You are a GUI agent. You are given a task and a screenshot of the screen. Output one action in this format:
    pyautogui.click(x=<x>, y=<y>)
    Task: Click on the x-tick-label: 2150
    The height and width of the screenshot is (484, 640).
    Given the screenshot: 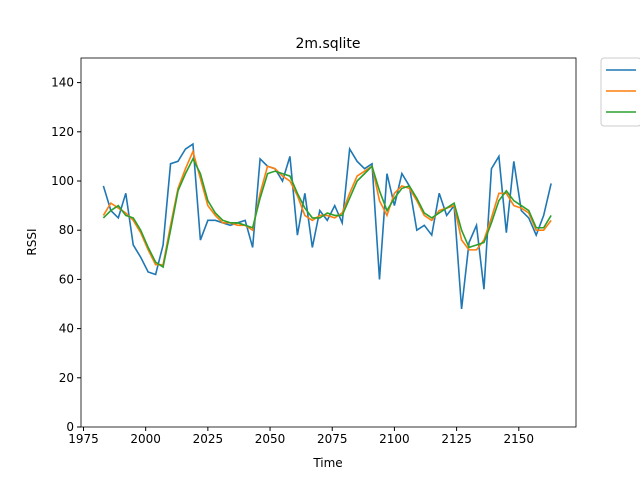 What is the action you would take?
    pyautogui.click(x=519, y=439)
    